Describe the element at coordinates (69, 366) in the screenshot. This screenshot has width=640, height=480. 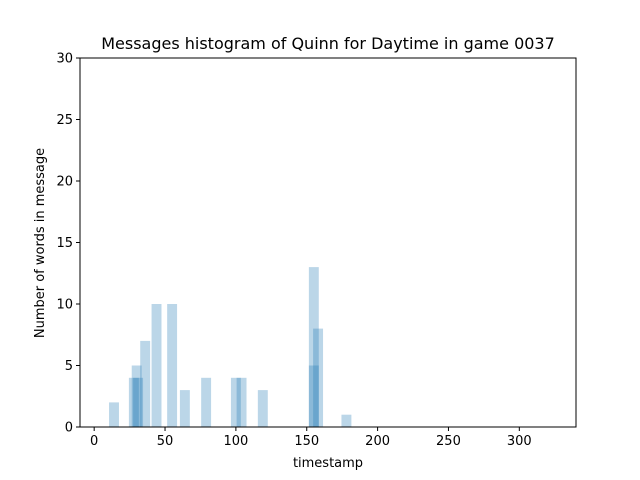
I see `y-tick-label: 5` at that location.